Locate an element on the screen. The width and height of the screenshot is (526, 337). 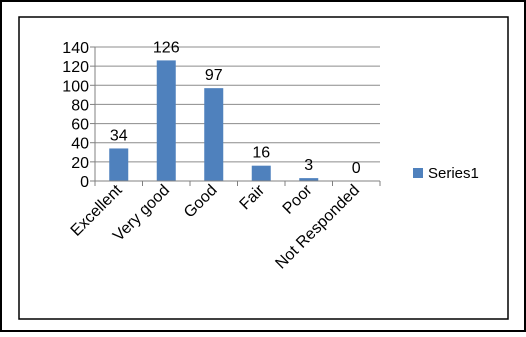
data-label: 97 is located at coordinates (214, 75).